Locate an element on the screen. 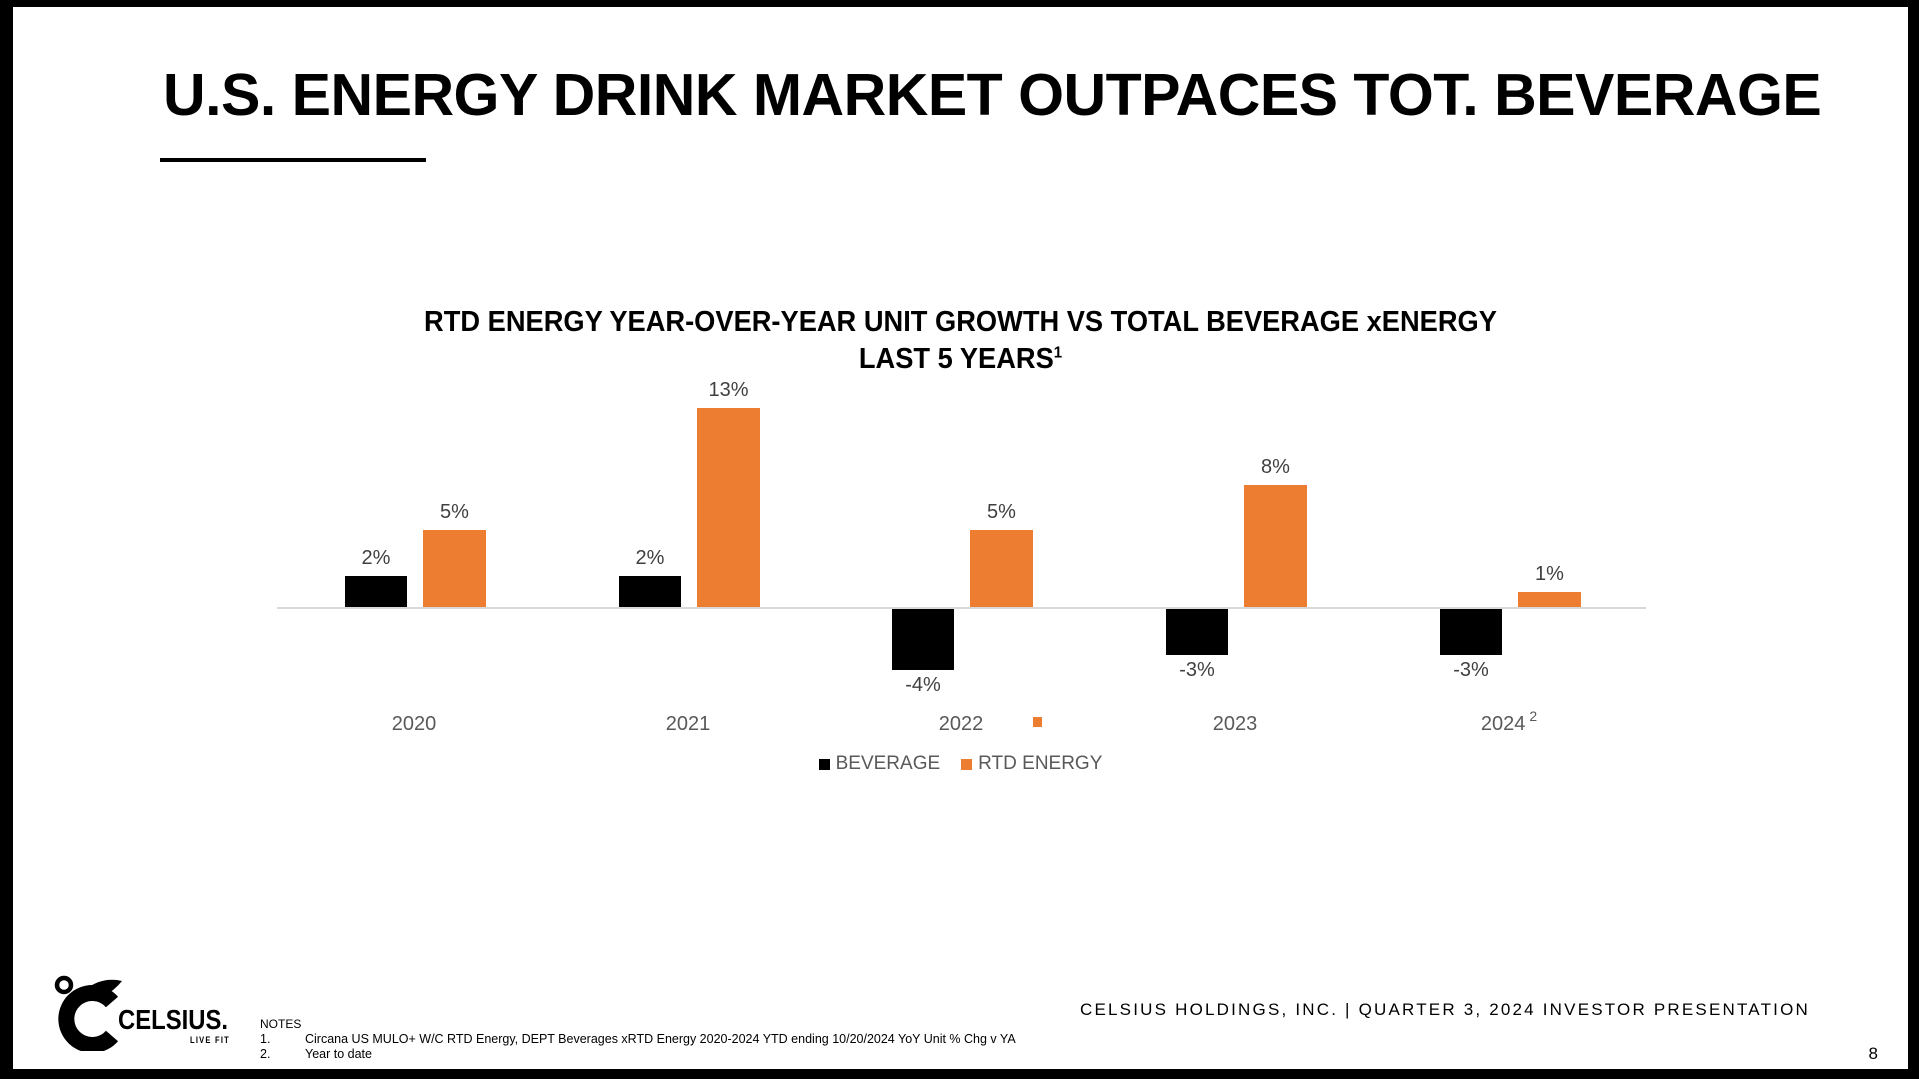  degree-icon is located at coordinates (64, 985).